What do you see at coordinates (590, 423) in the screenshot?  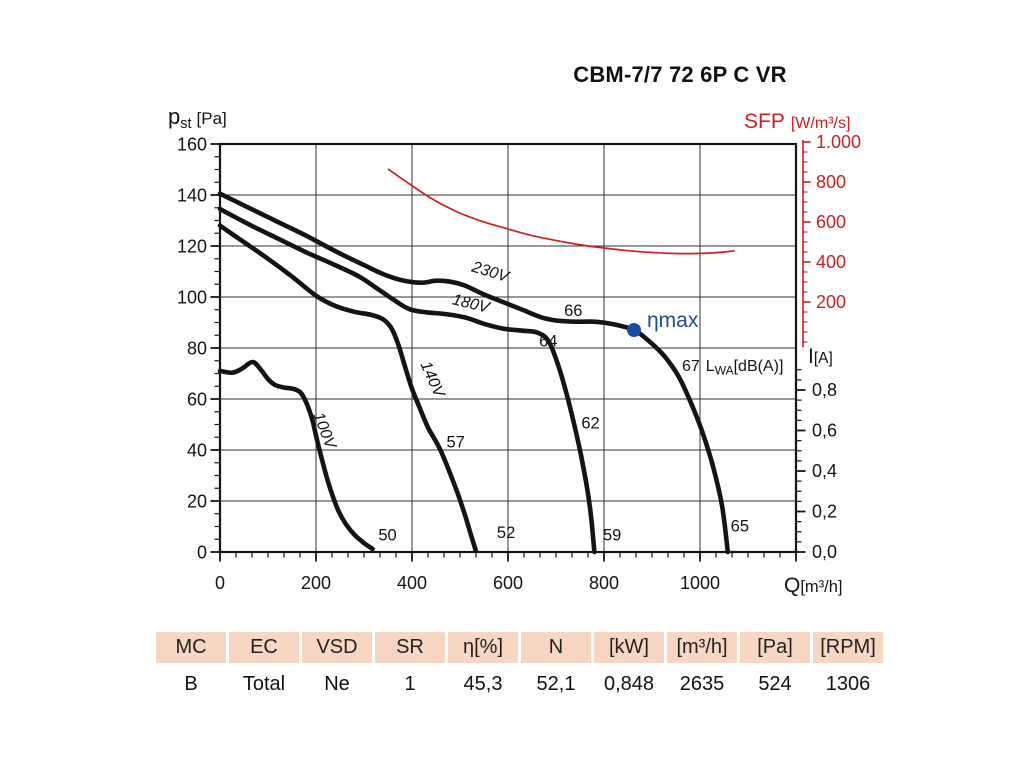 I see `sound-level-label-62: 62` at bounding box center [590, 423].